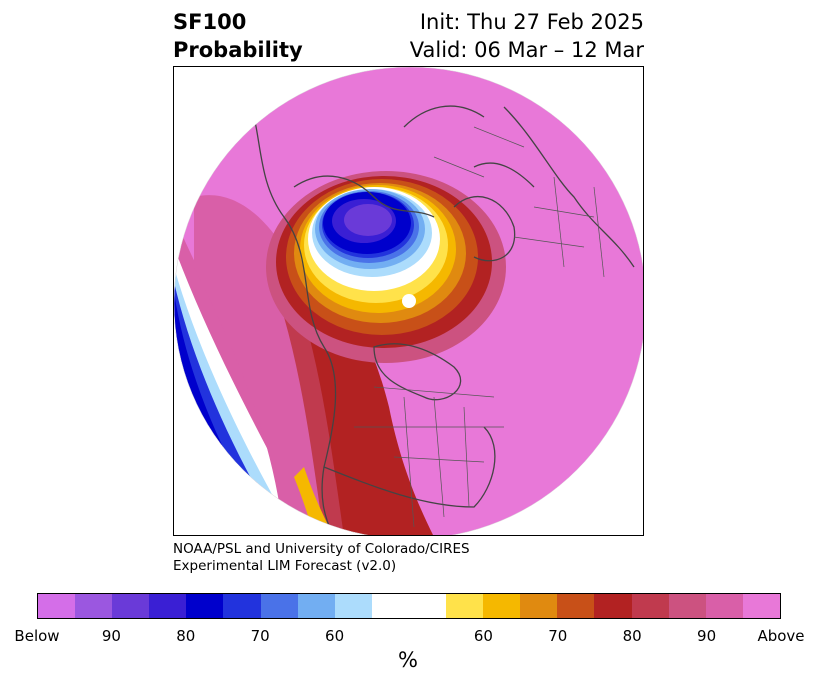  I want to click on colorbar-tick-label: Above, so click(781, 636).